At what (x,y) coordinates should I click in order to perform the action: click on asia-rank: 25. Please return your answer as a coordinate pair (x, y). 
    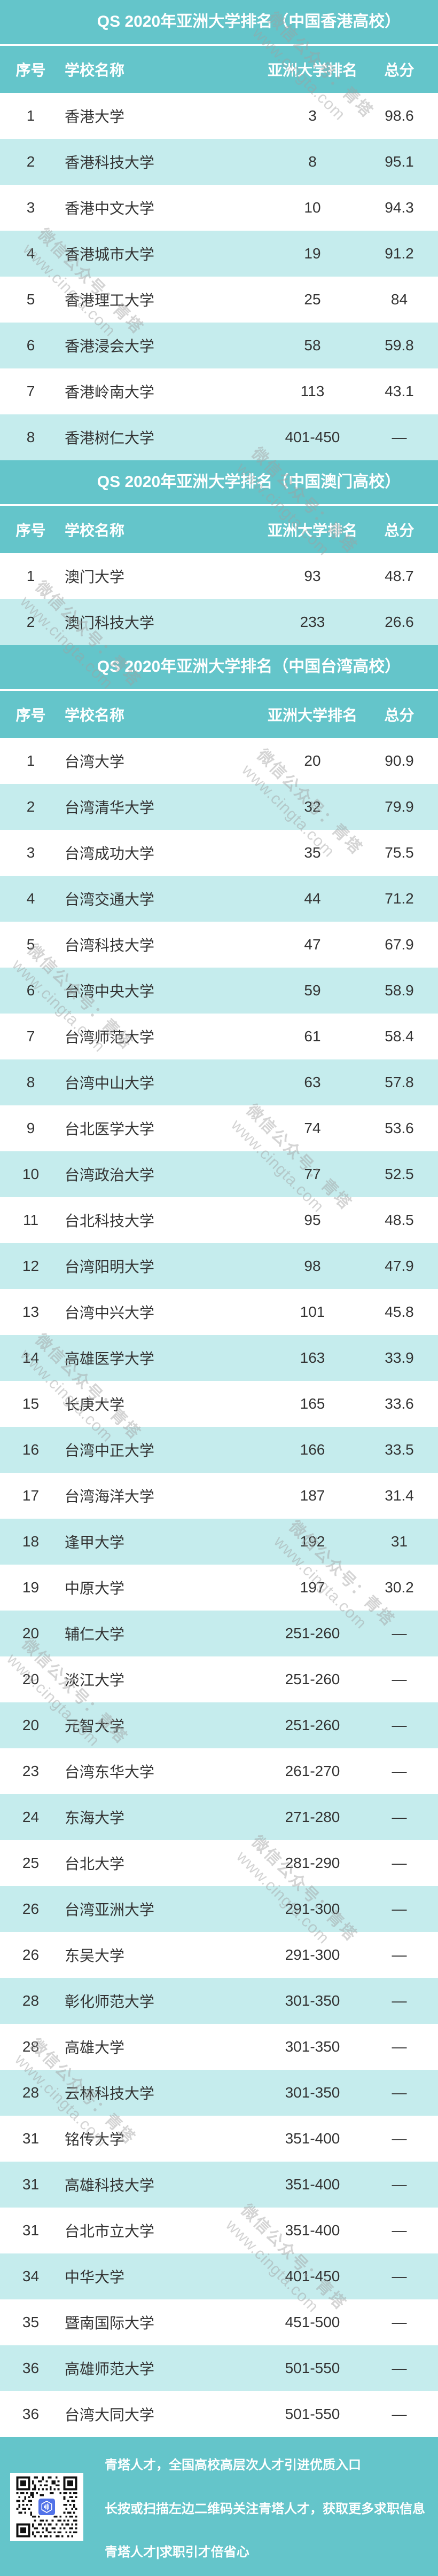
    Looking at the image, I should click on (312, 299).